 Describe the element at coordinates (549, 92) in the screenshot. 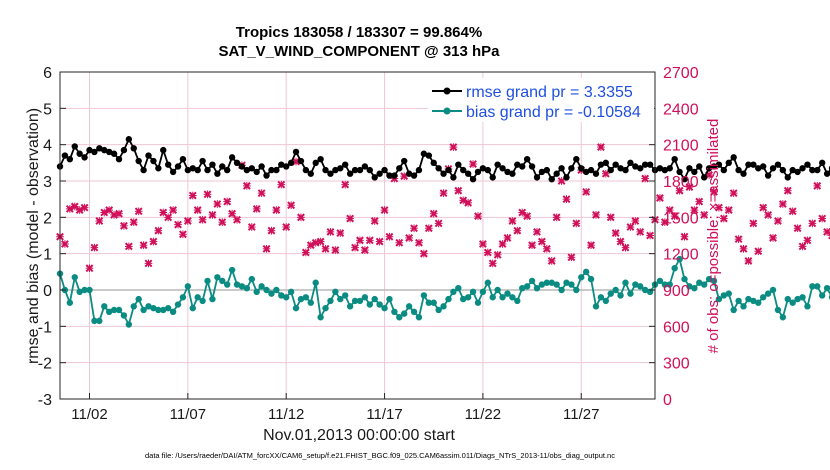

I see `legend-rmse-label: rmse grand pr = 3.3355` at that location.